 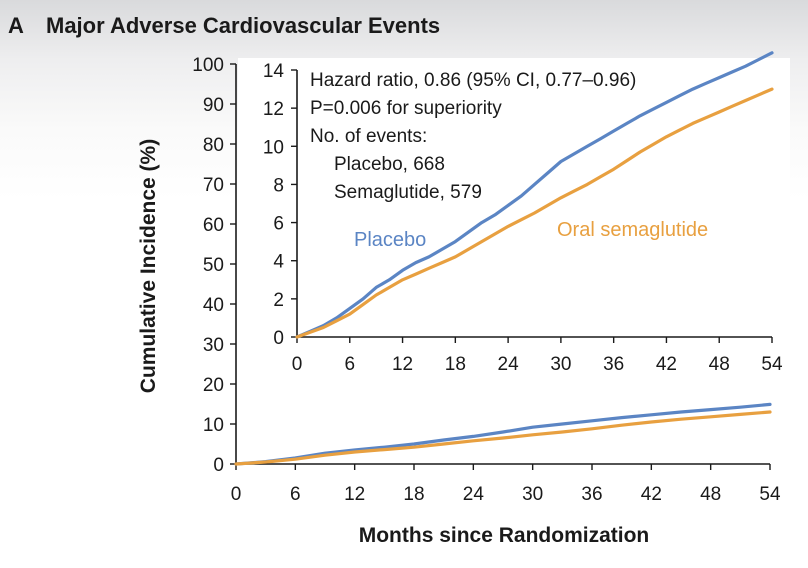 I want to click on panel-letter: A, so click(x=16, y=25).